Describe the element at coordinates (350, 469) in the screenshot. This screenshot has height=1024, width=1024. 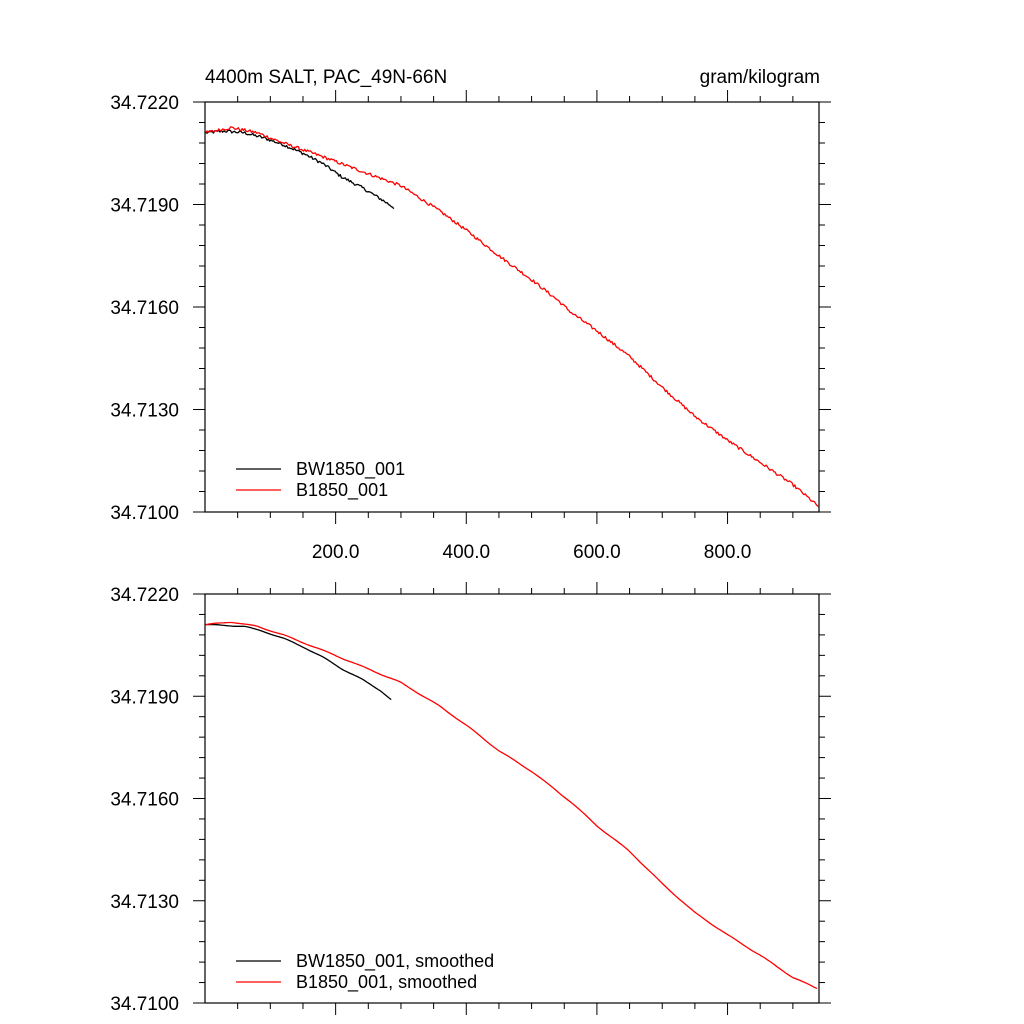
I see `legend-label-bw1850: BW1850_001` at that location.